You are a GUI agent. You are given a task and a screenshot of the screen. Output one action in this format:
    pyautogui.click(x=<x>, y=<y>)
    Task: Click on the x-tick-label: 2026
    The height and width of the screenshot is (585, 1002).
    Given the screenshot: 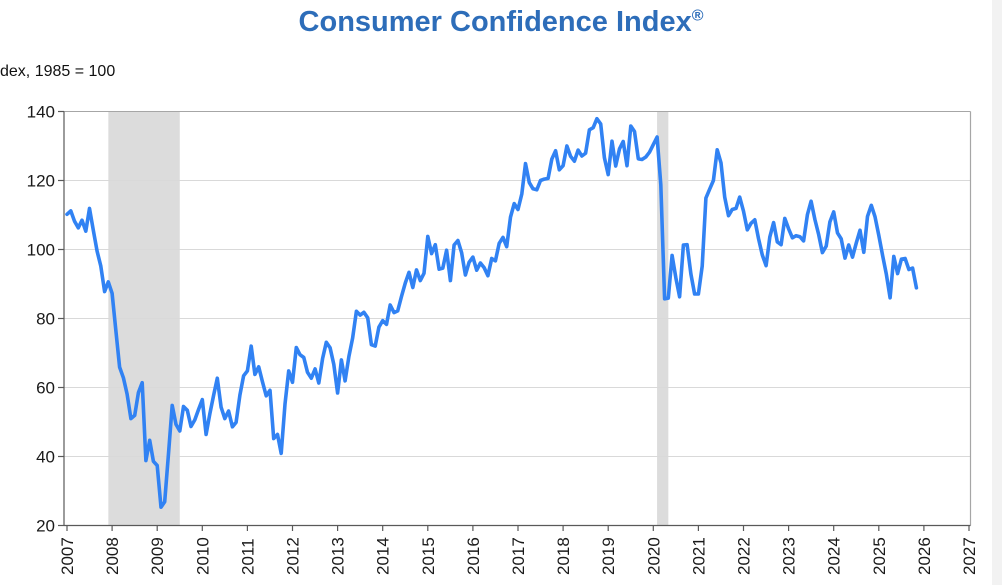 What is the action you would take?
    pyautogui.click(x=924, y=556)
    